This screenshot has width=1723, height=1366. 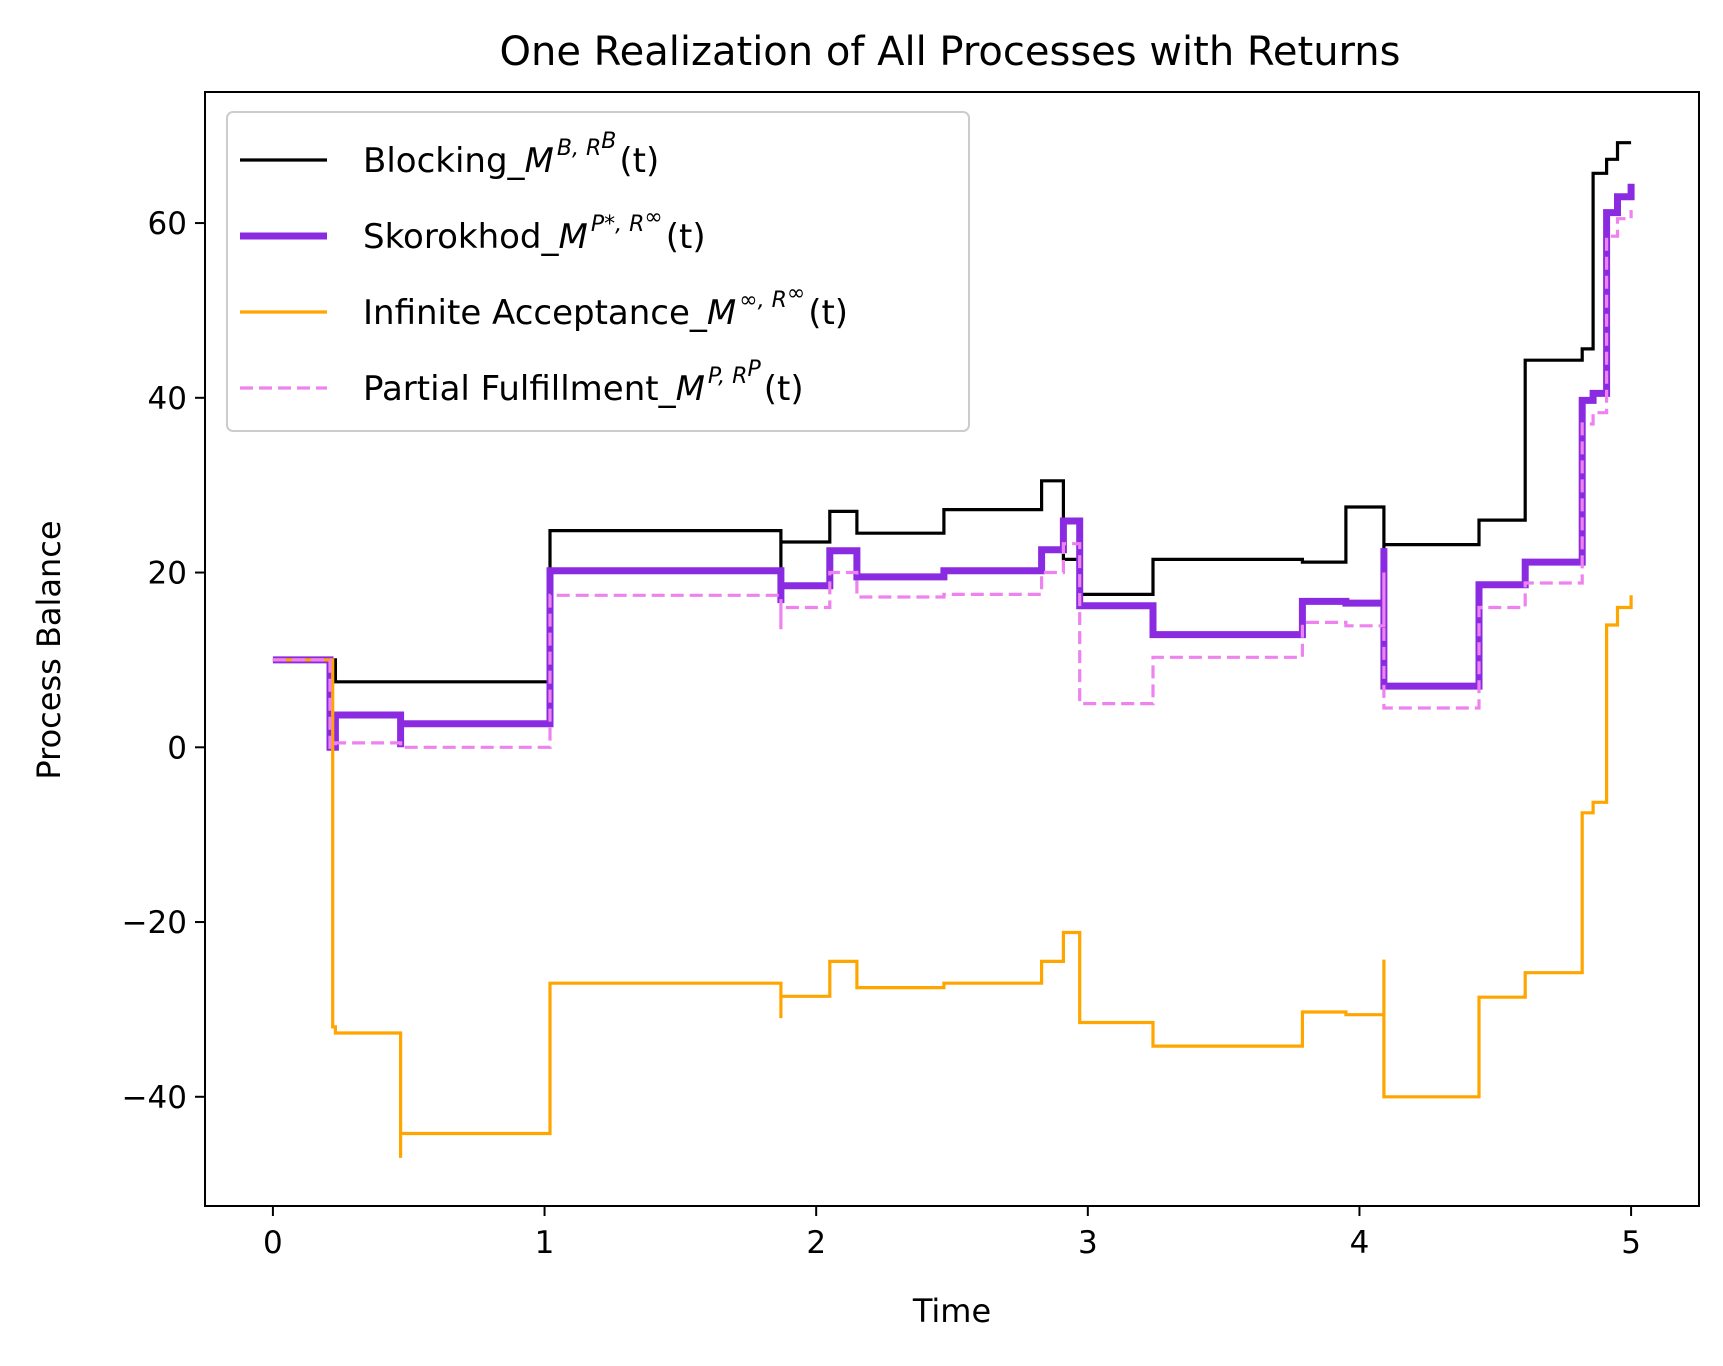 I want to click on x-tick-label: 4, so click(x=1360, y=1243).